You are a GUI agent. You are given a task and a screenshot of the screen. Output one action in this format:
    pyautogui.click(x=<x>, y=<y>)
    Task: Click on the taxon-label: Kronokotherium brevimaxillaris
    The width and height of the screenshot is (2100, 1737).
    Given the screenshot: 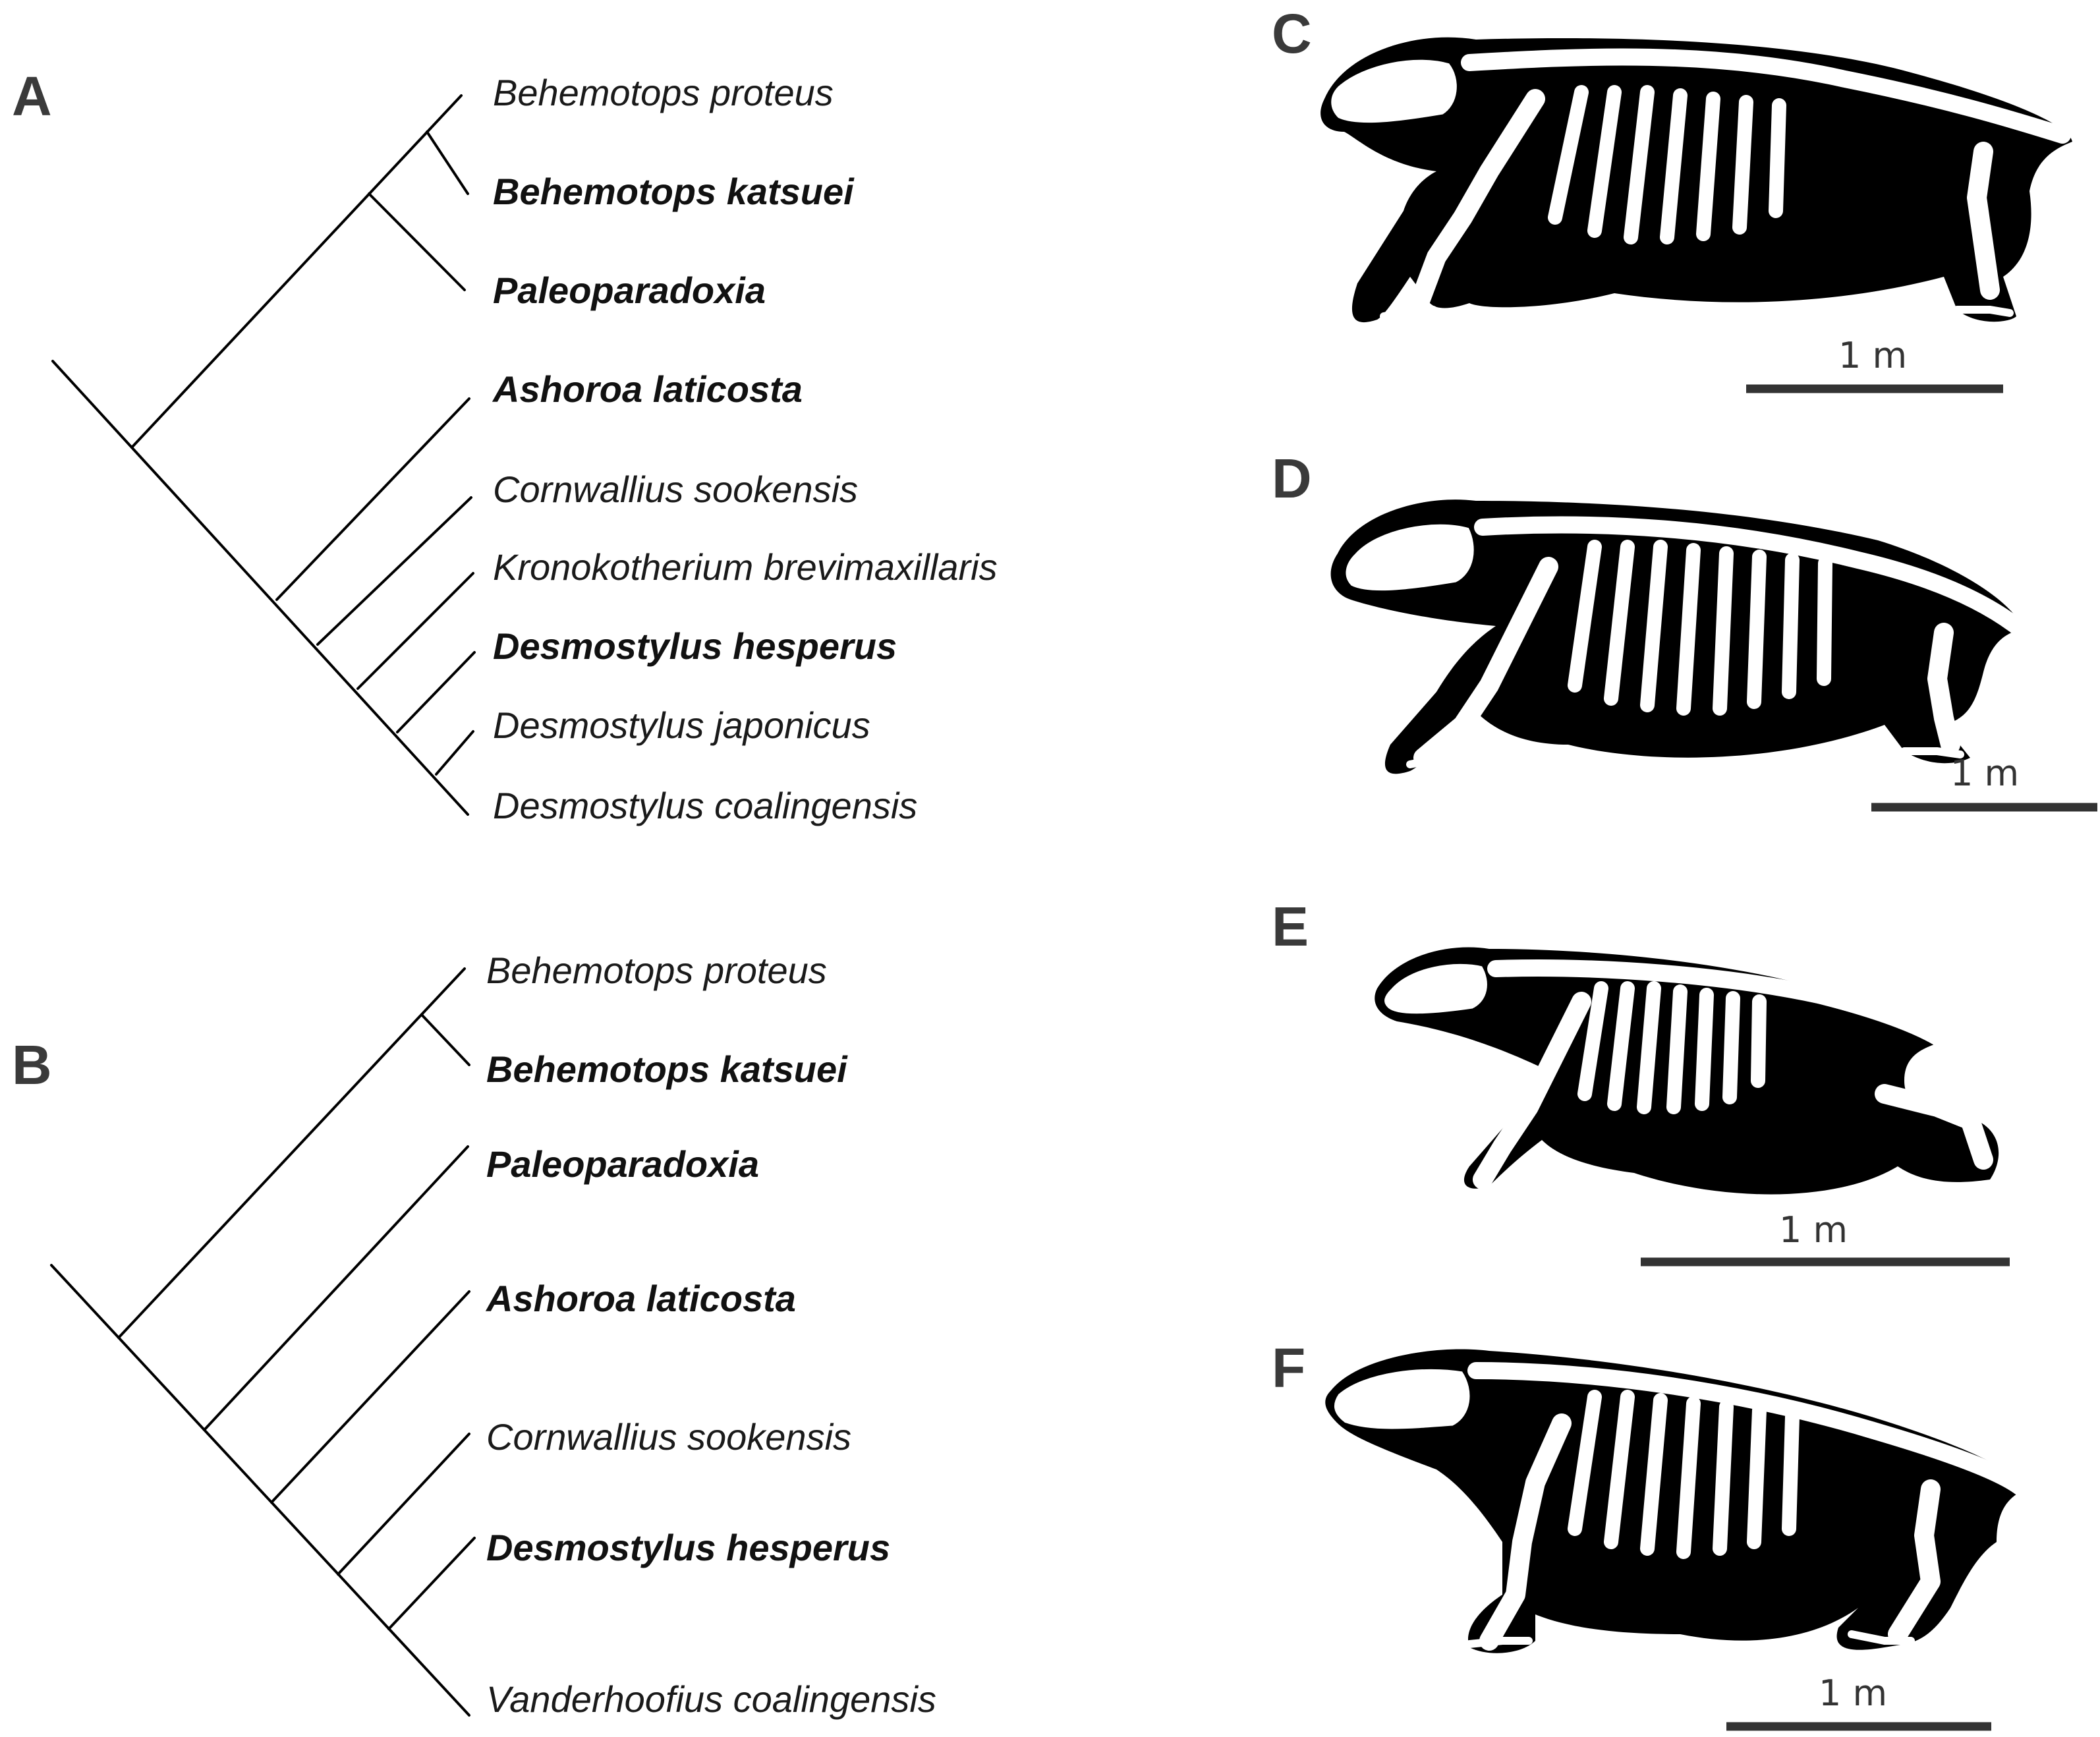 What is the action you would take?
    pyautogui.click(x=745, y=567)
    